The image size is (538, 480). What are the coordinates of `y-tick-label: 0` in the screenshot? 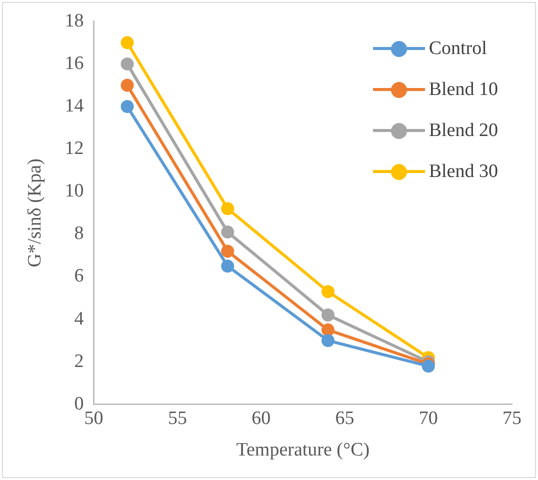 It's located at (79, 403).